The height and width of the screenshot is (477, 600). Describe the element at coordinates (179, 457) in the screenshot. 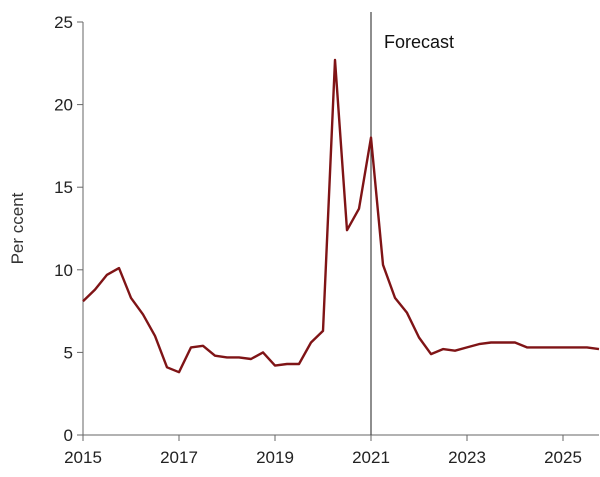

I see `x-tick-label: 2017` at that location.